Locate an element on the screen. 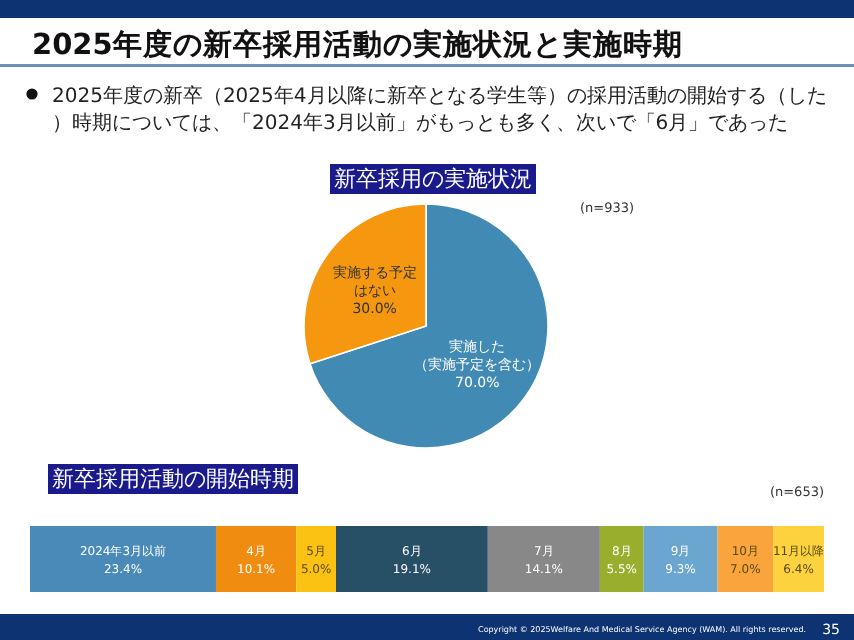 Image resolution: width=854 pixels, height=640 pixels. text: 2025年度の新卒（2025年4月以降に新卒となる学生等）の採用活動の開始する（した）時期については、「2024年3月以前」がもっとも多く、次いで「6月」であった is located at coordinates (439, 109).